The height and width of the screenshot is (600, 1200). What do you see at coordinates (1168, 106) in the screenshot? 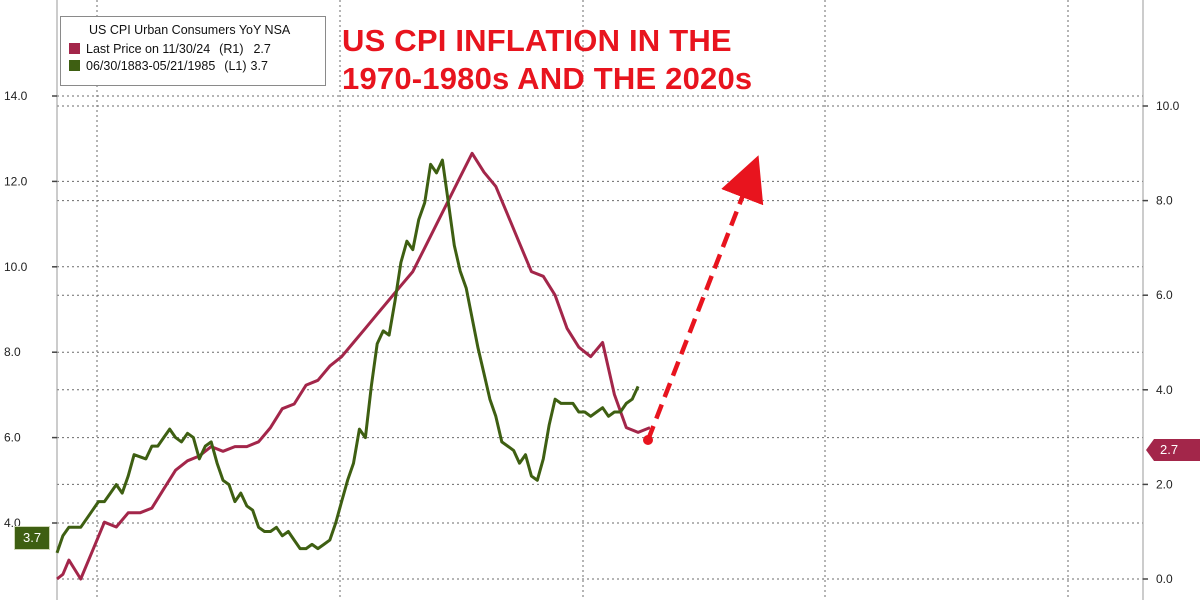
I see `right-tick-label: 10.0` at bounding box center [1168, 106].